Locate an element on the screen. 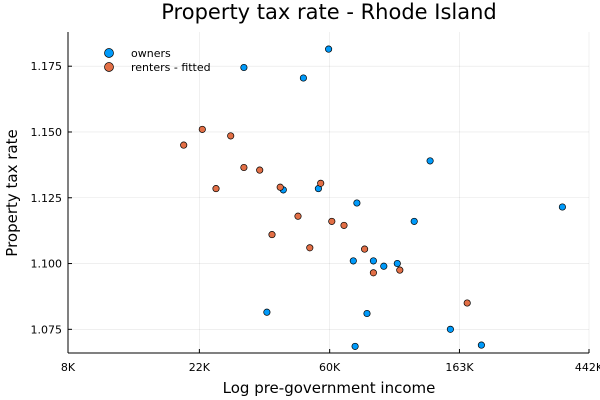 The image size is (600, 400). y-ticks: 1.075 1.100 1.125 1.150 1.175 is located at coordinates (51, 198).